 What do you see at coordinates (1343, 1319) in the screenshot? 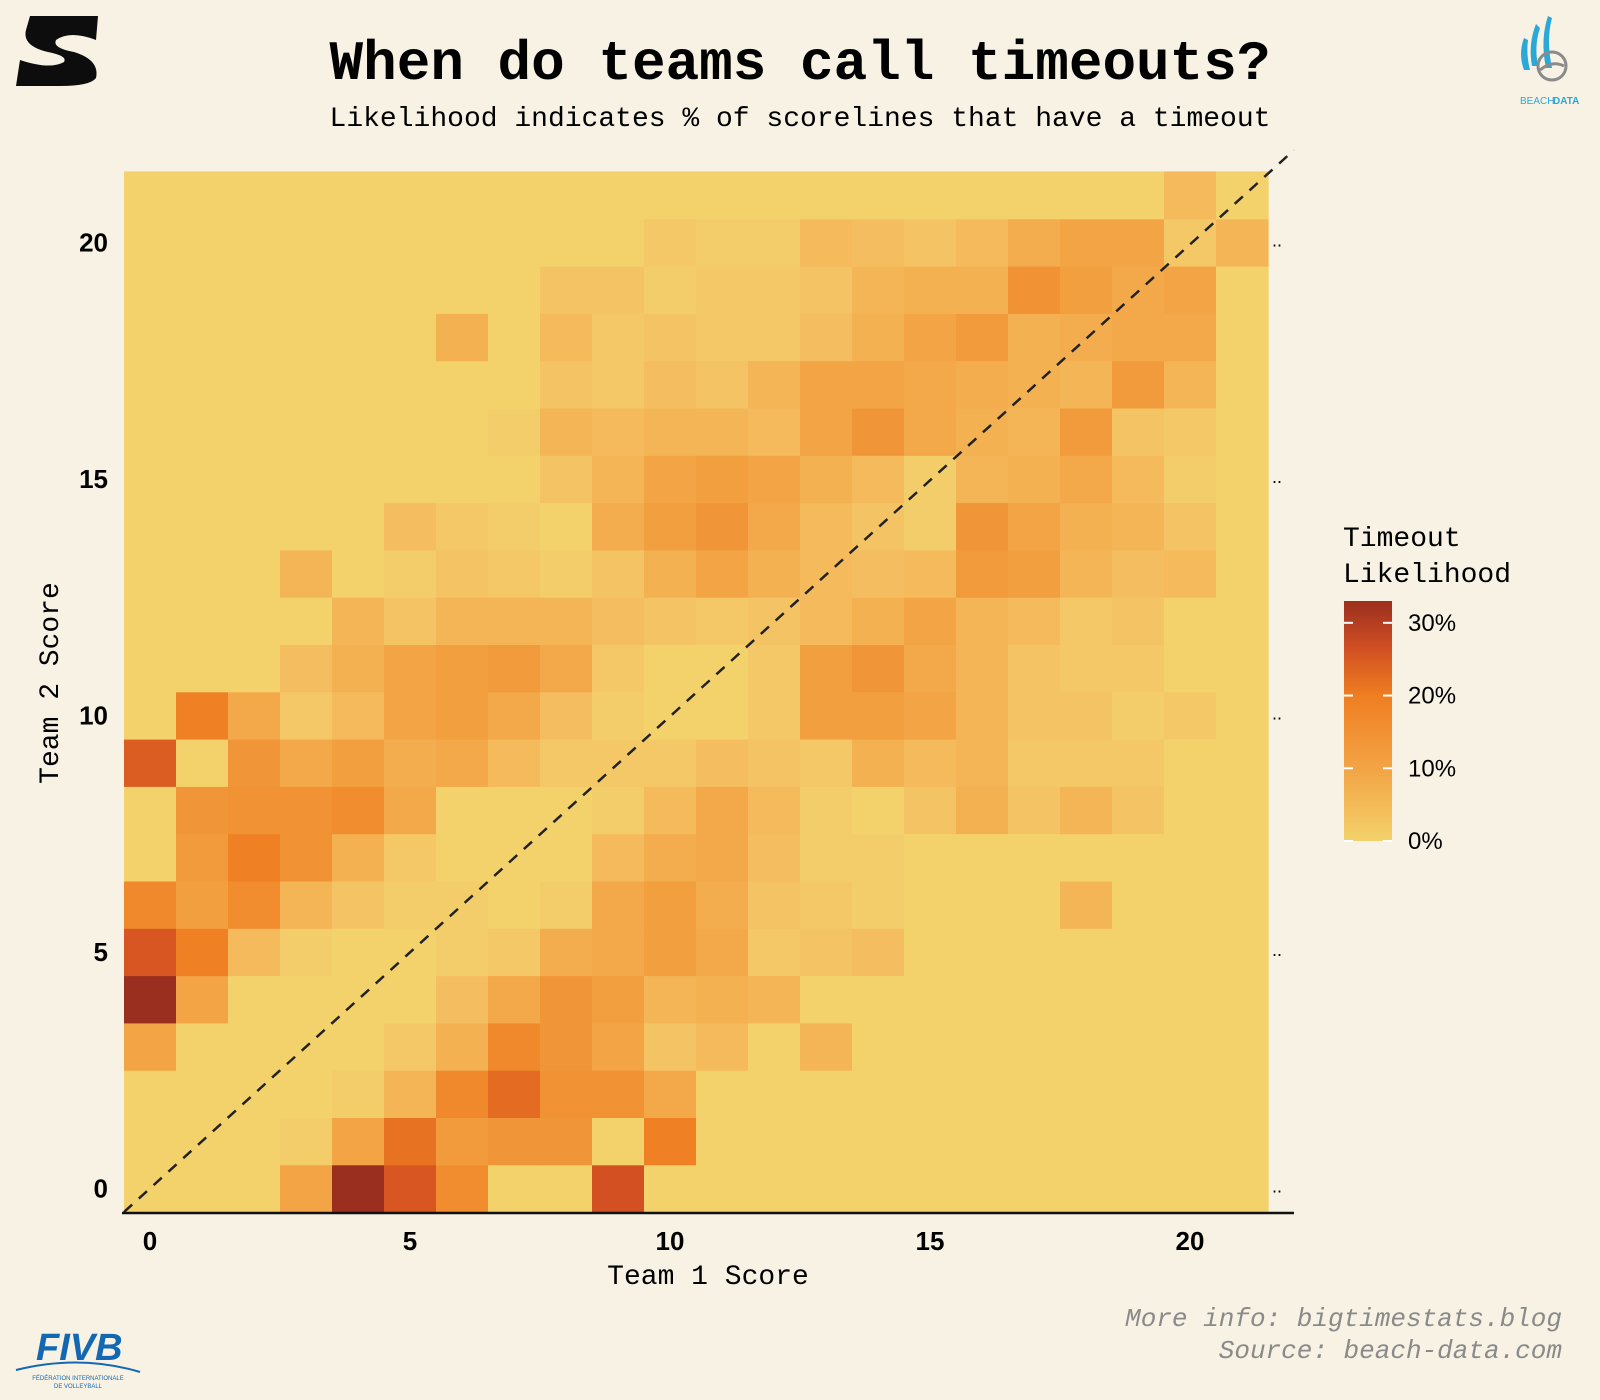
I see `caption-more-info: More info: bigtimestats.blog` at bounding box center [1343, 1319].